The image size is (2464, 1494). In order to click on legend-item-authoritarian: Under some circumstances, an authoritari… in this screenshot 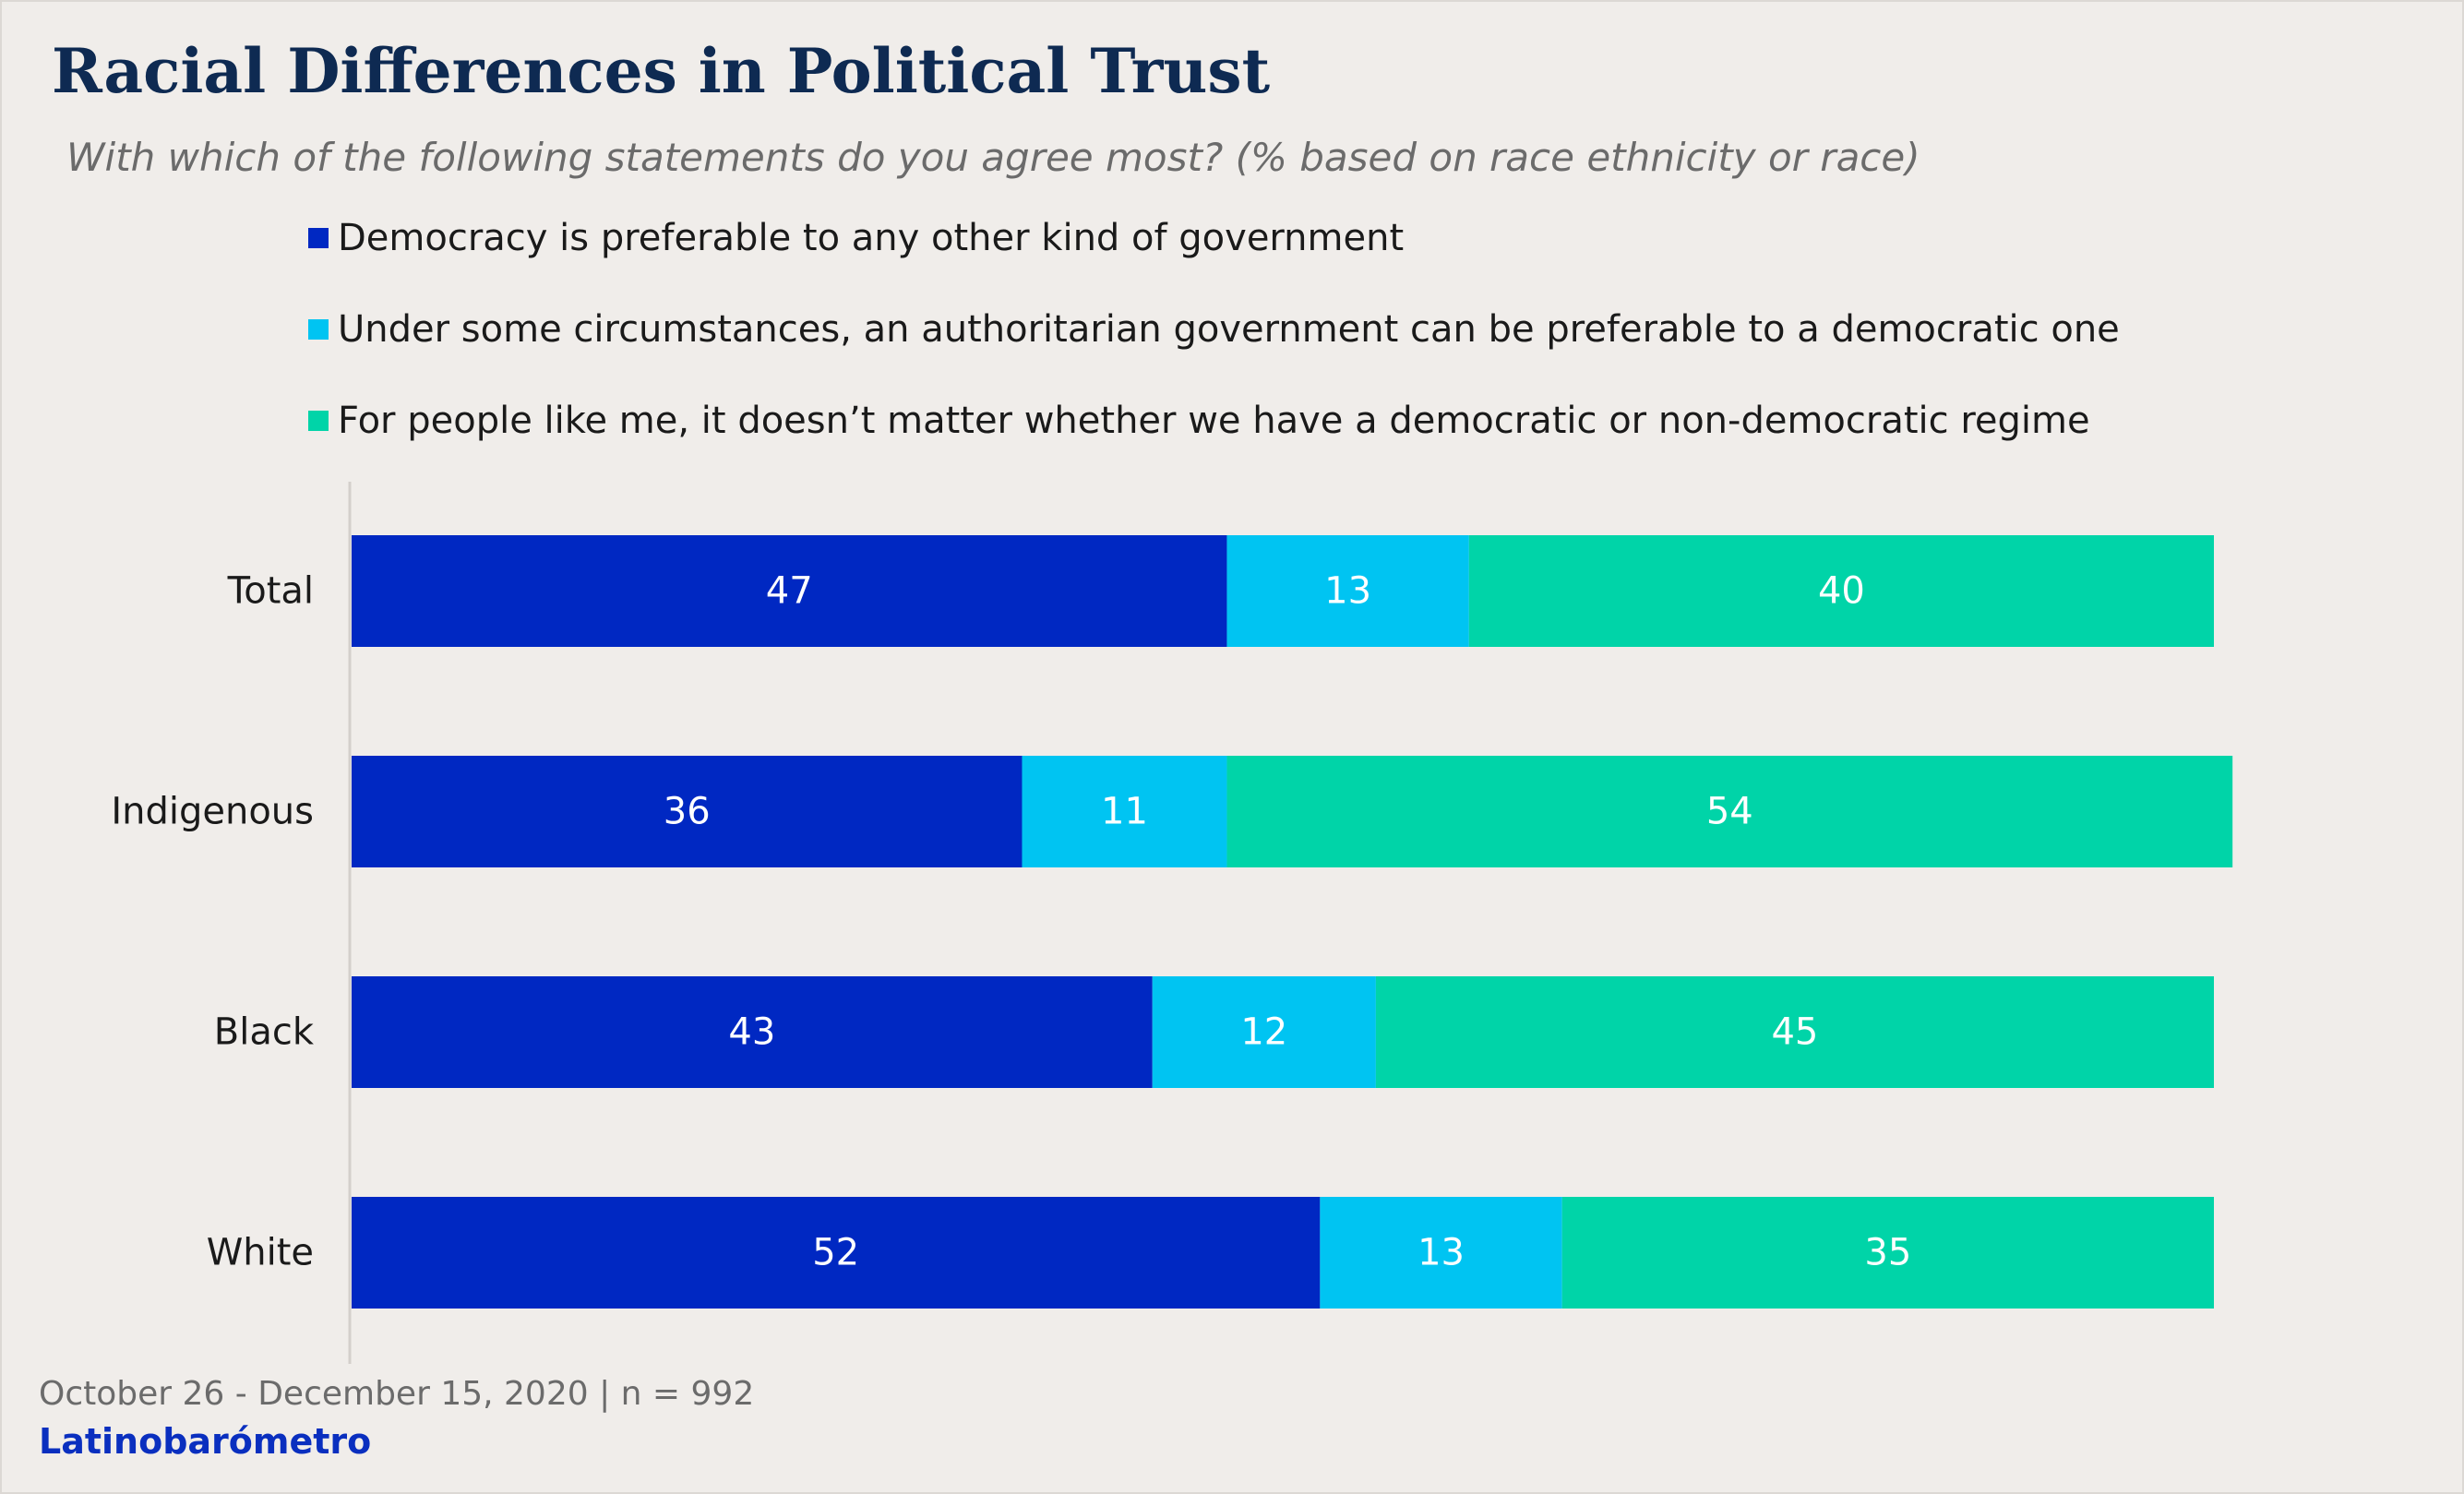, I will do `click(1214, 329)`.